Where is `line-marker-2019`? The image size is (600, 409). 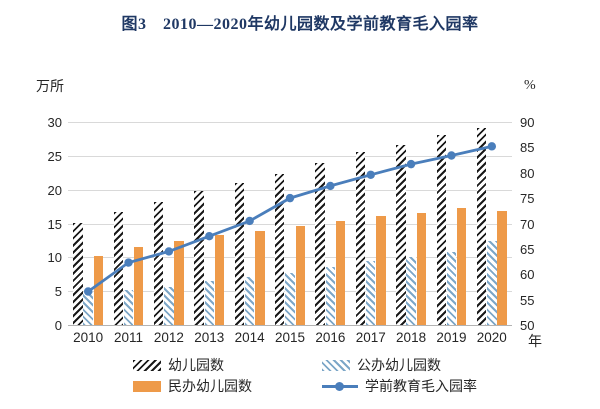 line-marker-2019 is located at coordinates (451, 155).